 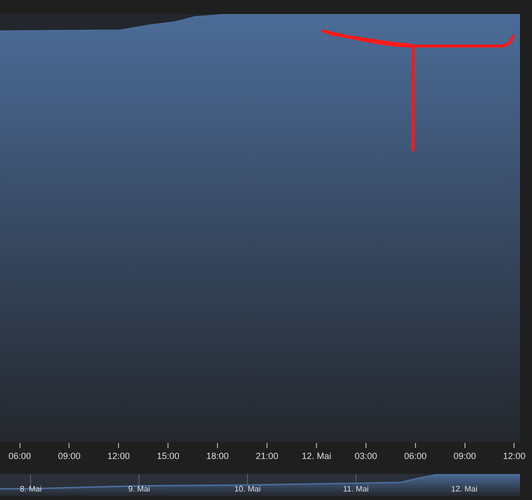 I want to click on x-tick-label: 8. Mai, so click(x=31, y=489).